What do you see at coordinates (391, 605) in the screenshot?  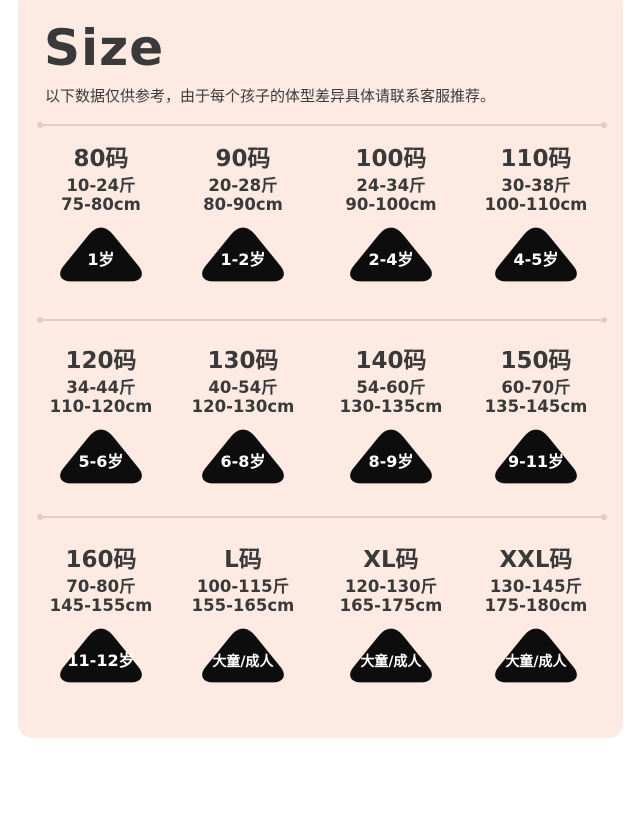 I see `height-range: 165-175cm` at bounding box center [391, 605].